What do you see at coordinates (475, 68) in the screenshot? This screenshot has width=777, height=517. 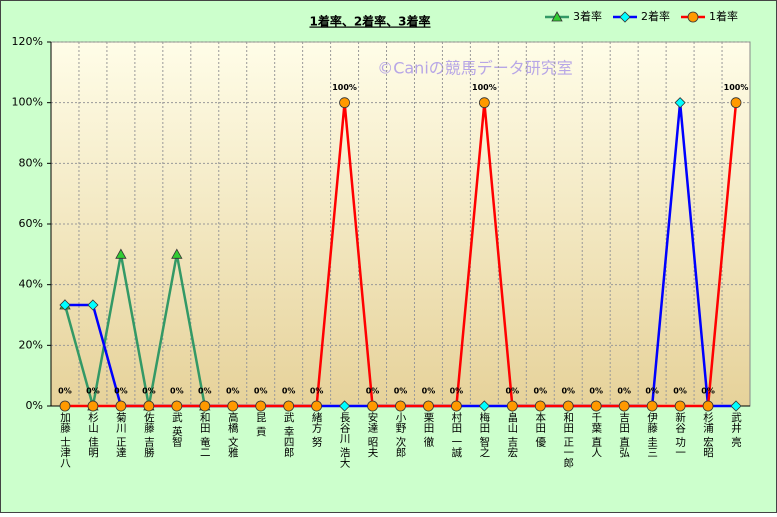 I see `watermark: ©Caniの競馬データ研究室` at bounding box center [475, 68].